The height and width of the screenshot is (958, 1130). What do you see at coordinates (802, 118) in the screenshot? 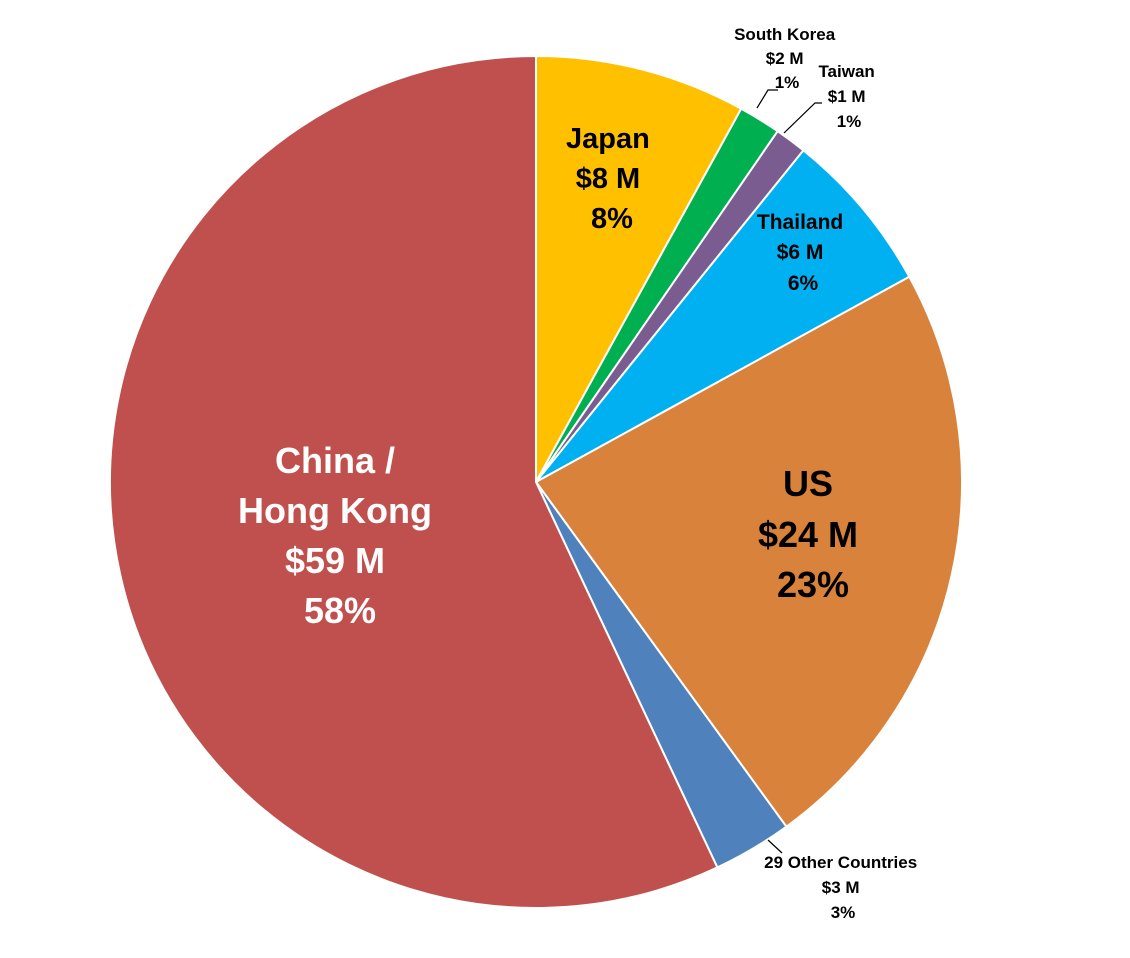
I see `leader-line-taiwan` at bounding box center [802, 118].